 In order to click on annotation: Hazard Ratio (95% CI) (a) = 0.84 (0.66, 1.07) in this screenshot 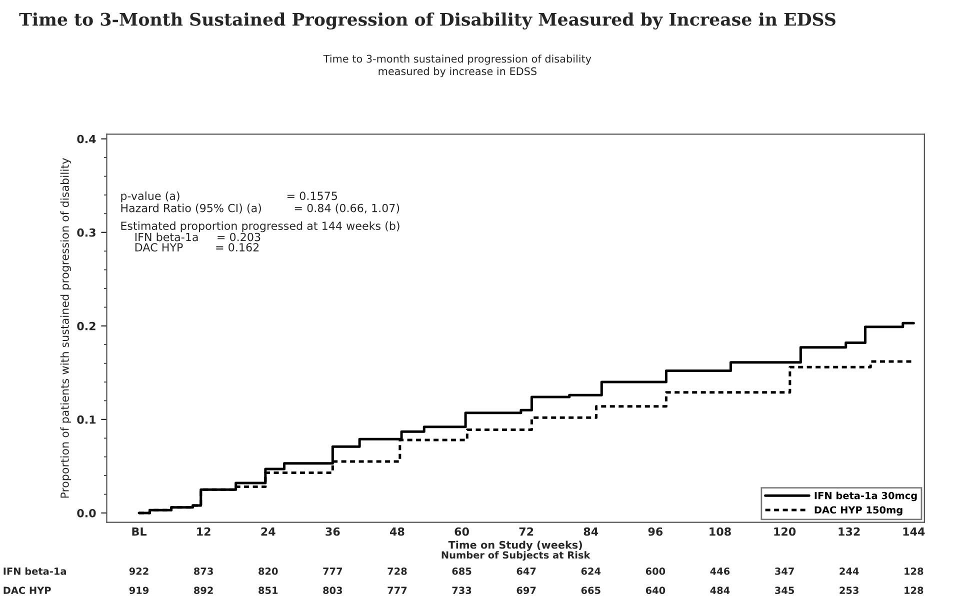, I will do `click(260, 209)`.